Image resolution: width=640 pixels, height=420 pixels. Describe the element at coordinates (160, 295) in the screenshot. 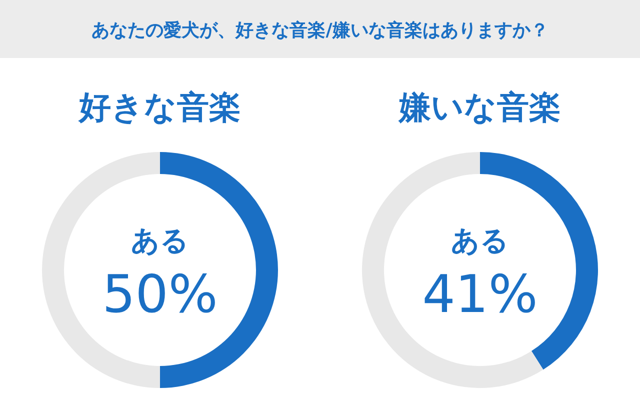

I see `data-label: 50%` at that location.